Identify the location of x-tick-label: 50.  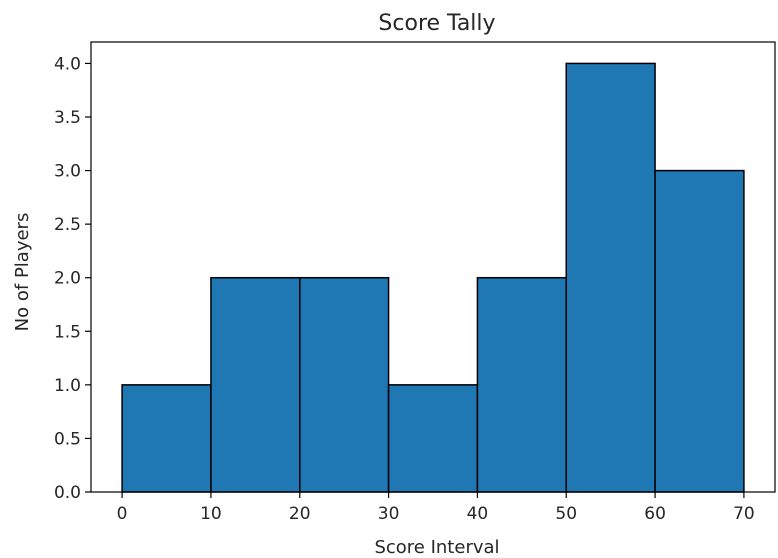
(566, 514).